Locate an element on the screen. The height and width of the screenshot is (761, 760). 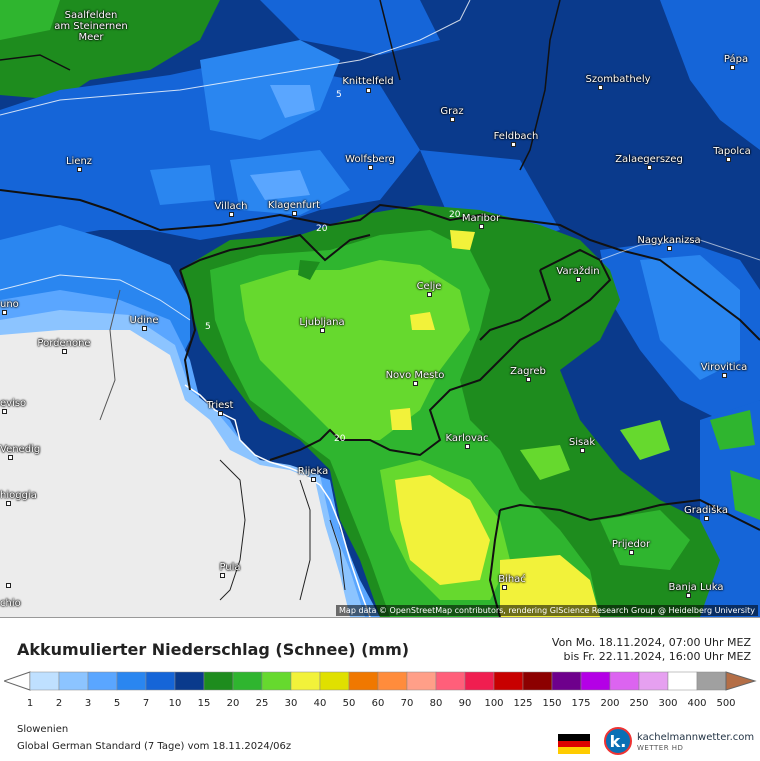
kachelmann-logo-icon: k. is located at coordinates (618, 741).